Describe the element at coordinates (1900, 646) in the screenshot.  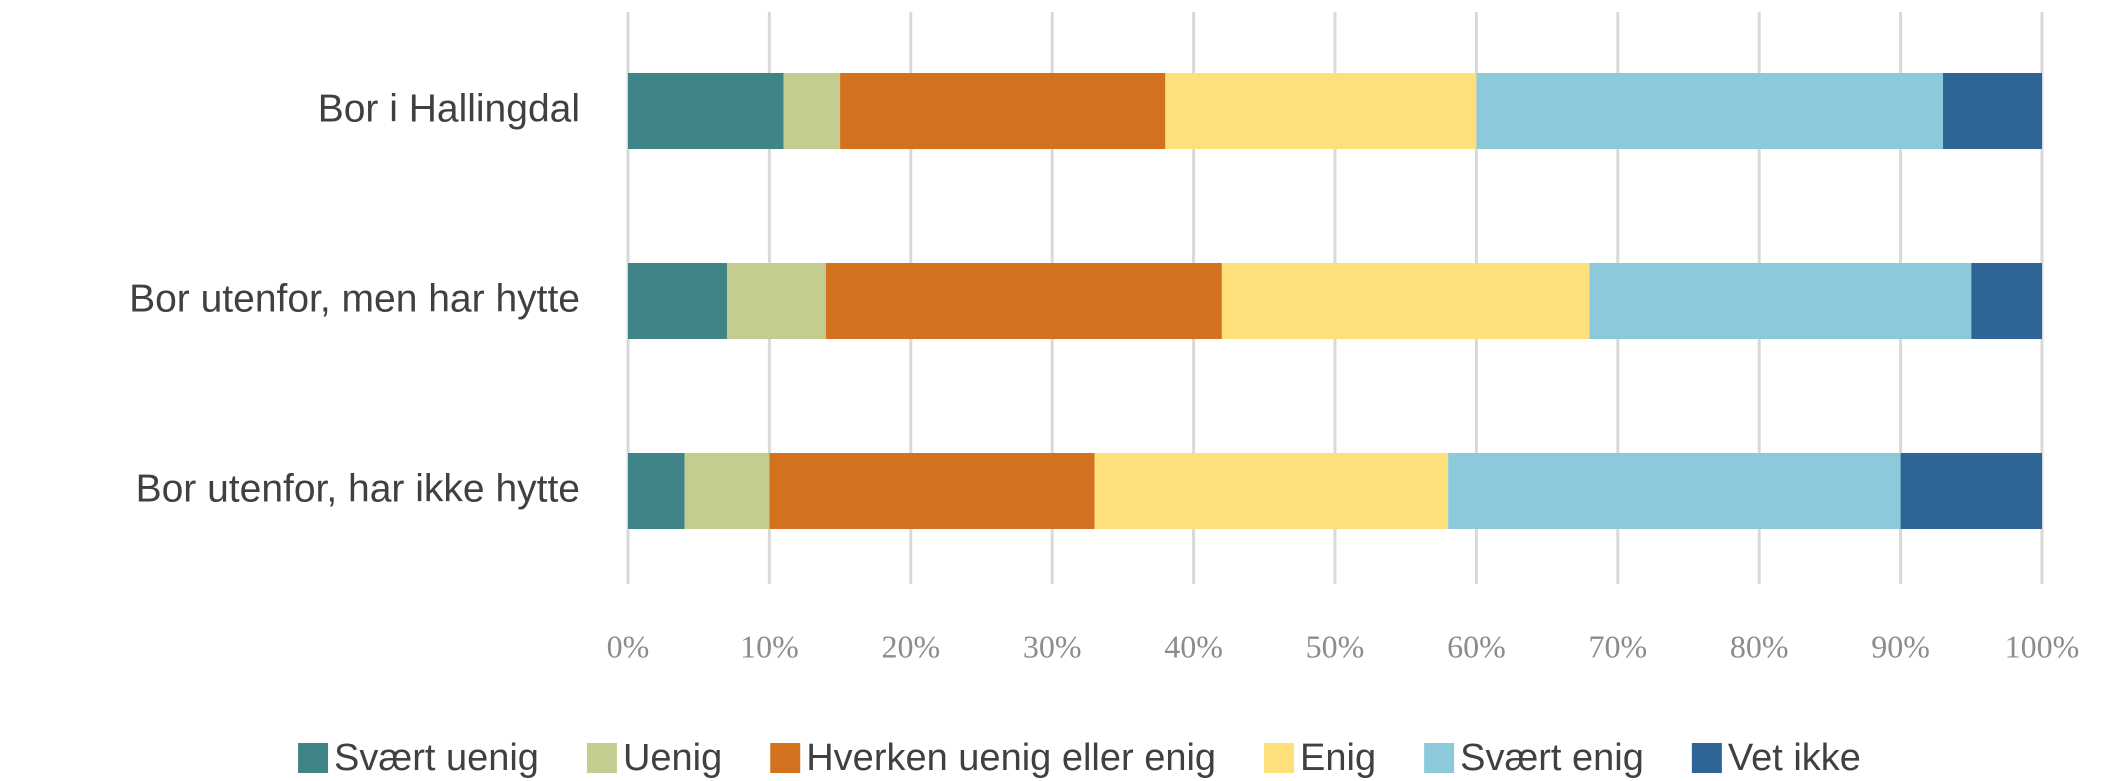
I see `x-tick-label: 90%` at that location.